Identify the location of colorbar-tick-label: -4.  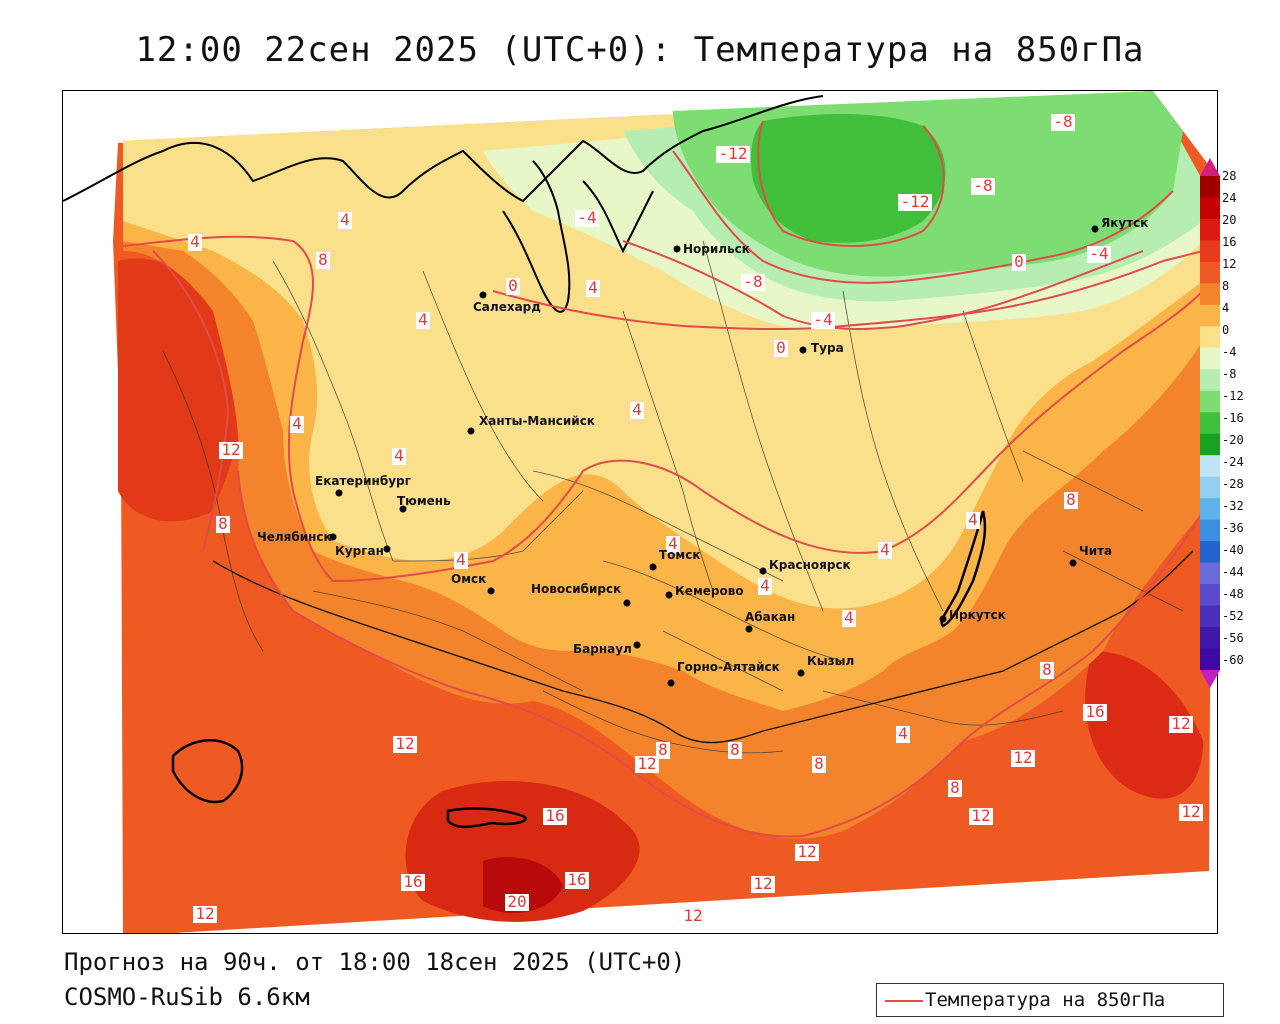
(1229, 352).